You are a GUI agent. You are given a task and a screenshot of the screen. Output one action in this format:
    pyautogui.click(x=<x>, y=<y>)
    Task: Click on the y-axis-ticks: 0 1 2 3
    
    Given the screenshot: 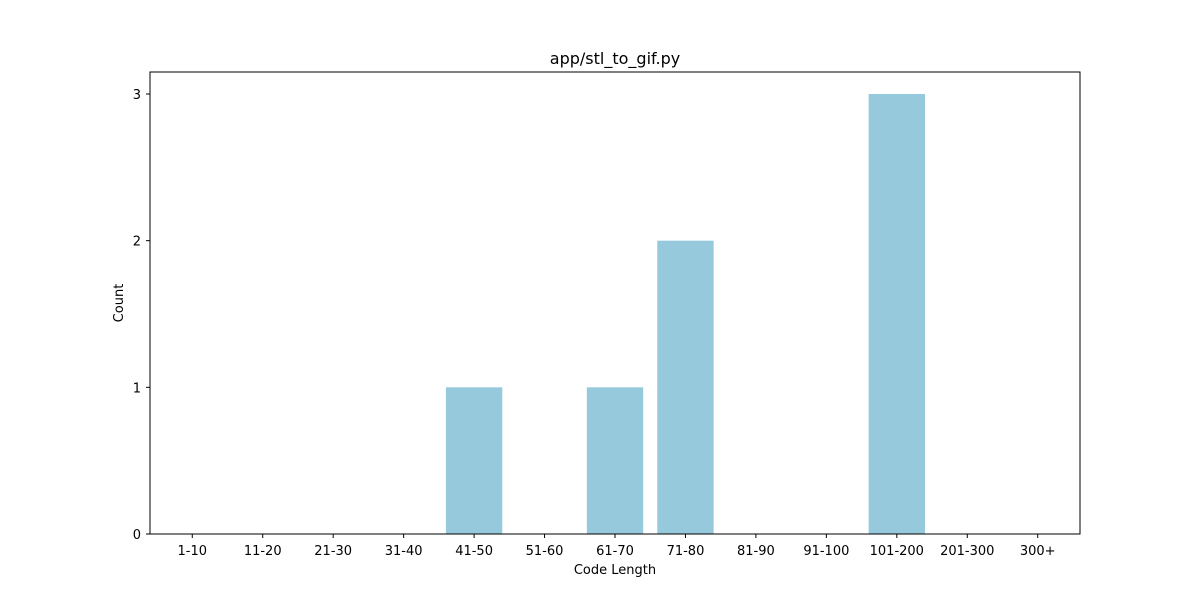 What is the action you would take?
    pyautogui.click(x=141, y=315)
    